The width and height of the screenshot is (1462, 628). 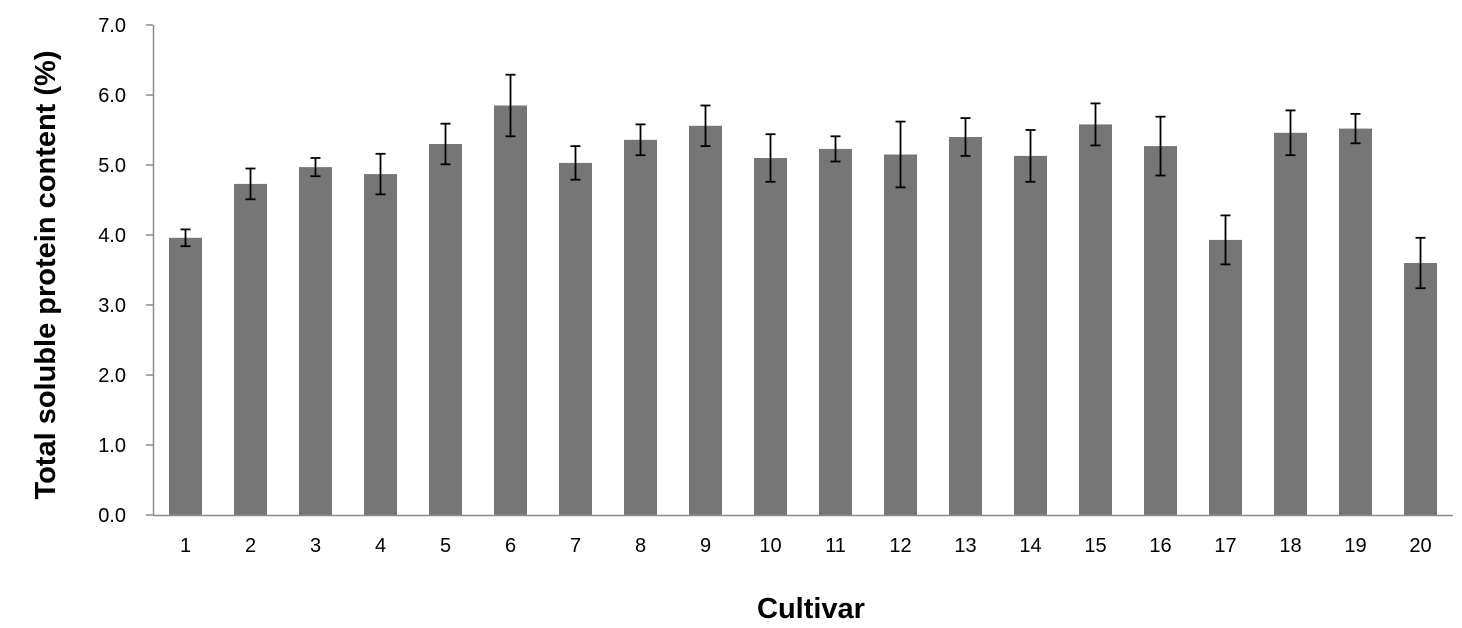 What do you see at coordinates (112, 26) in the screenshot?
I see `y-tick-label: 7.0` at bounding box center [112, 26].